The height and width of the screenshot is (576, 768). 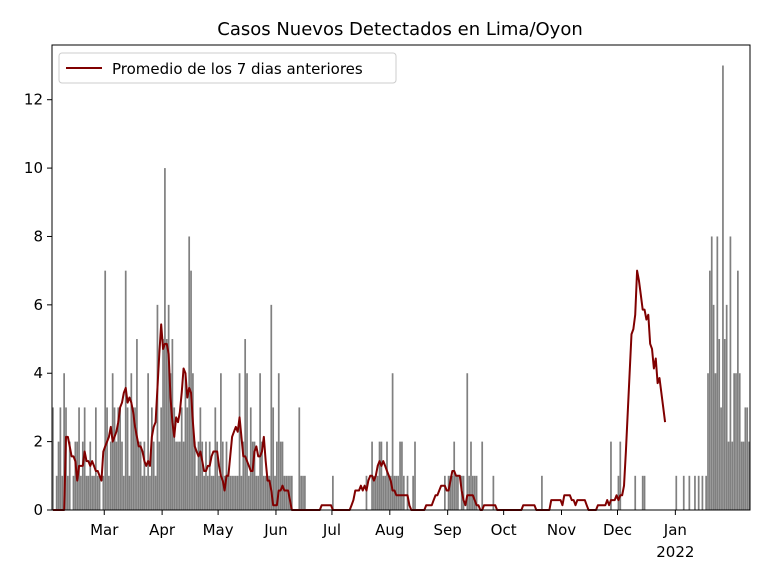 I want to click on y-axis: 0 2 4 6 8 10 12, so click(x=38, y=305).